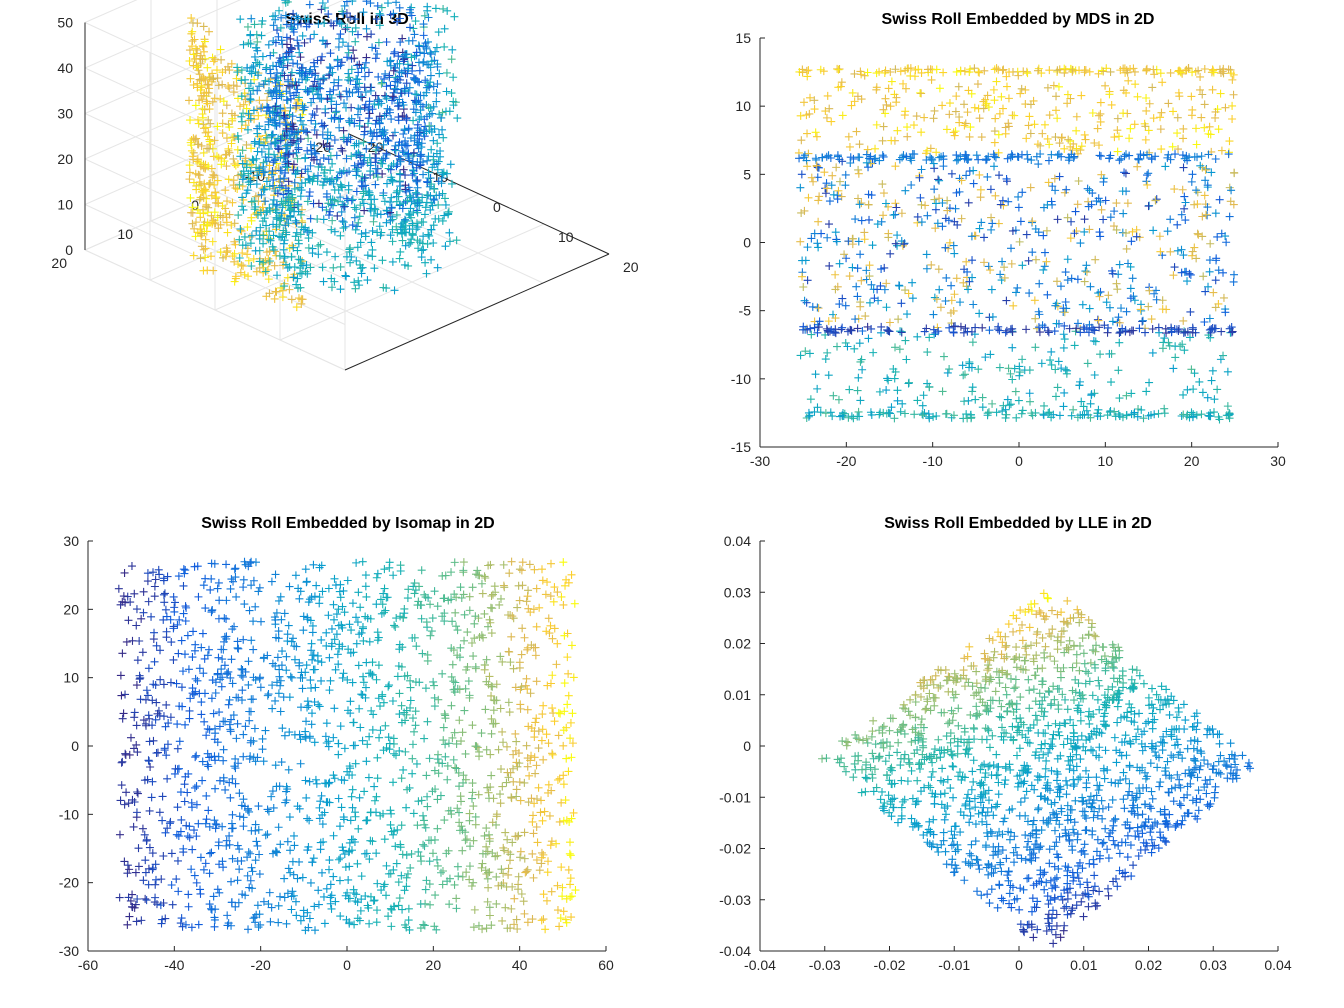 The image size is (1344, 1008). Describe the element at coordinates (747, 174) in the screenshot. I see `y-tick-label: 5` at that location.